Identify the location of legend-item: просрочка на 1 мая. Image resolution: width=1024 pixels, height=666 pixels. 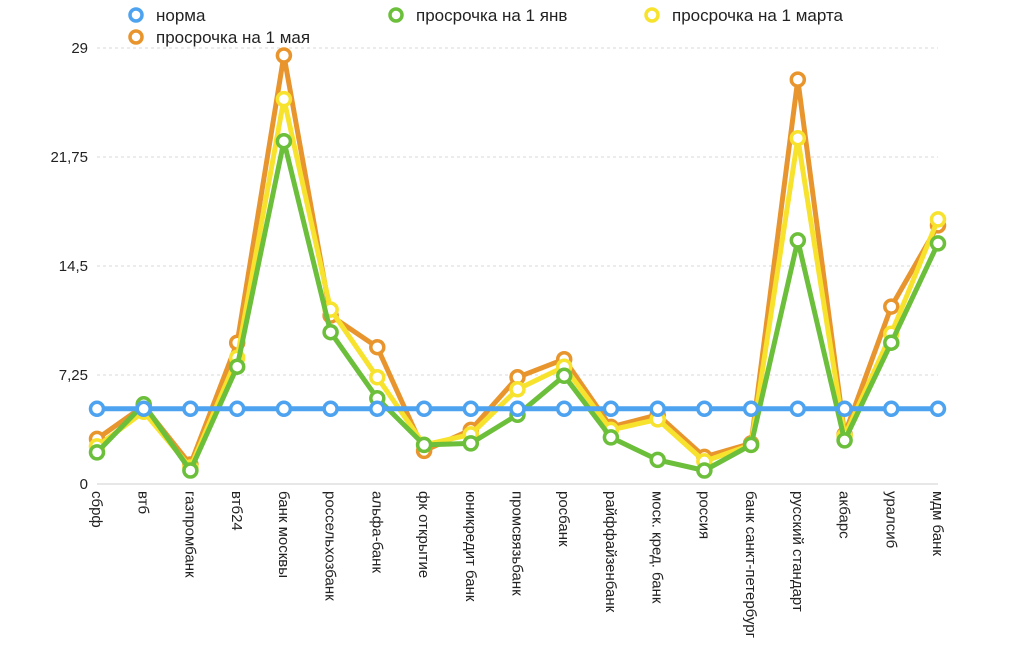
(219, 37).